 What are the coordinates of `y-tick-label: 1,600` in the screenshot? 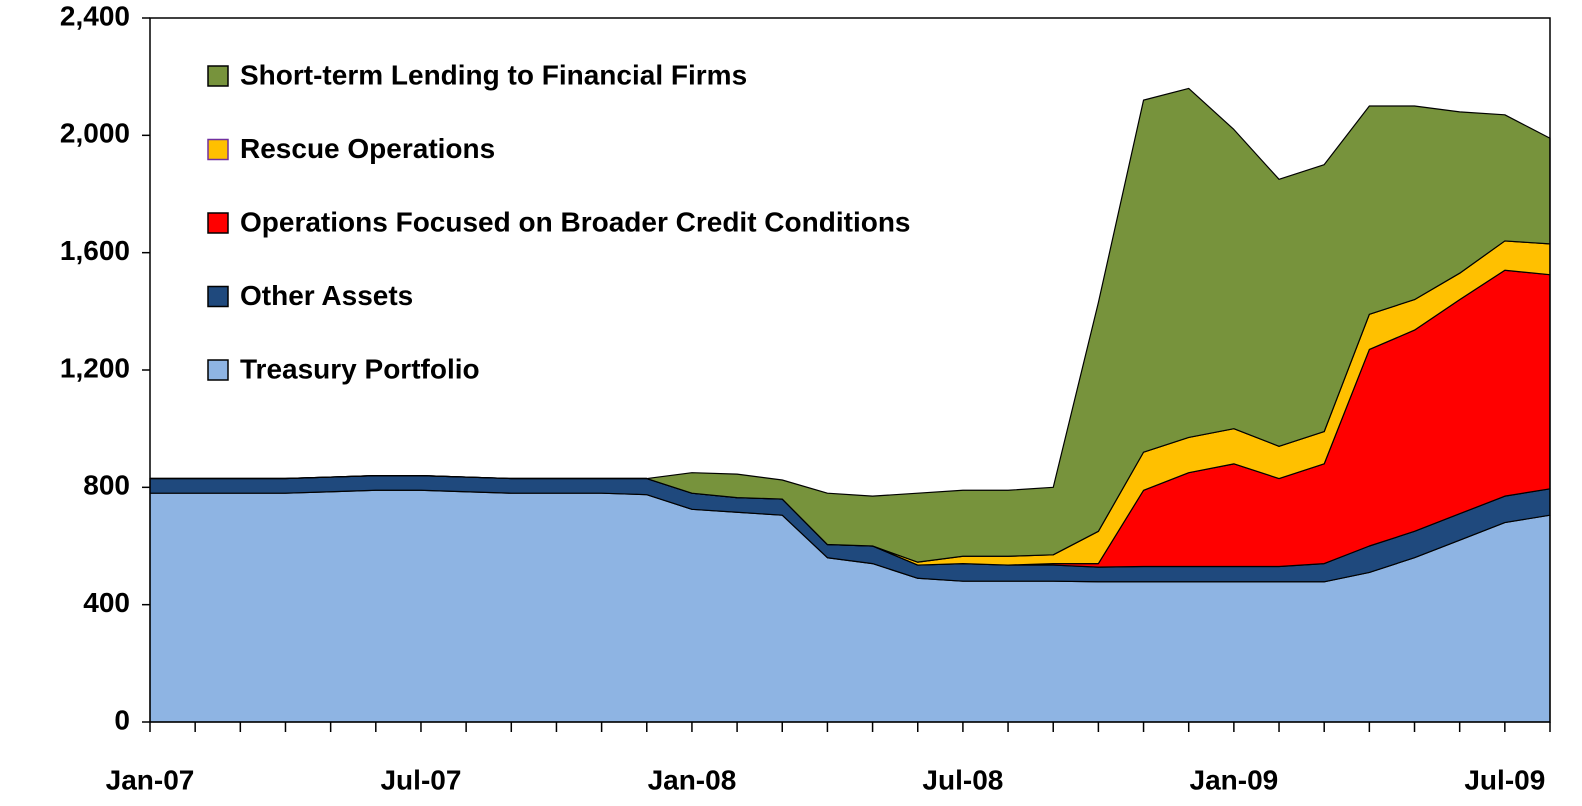 It's located at (95, 250).